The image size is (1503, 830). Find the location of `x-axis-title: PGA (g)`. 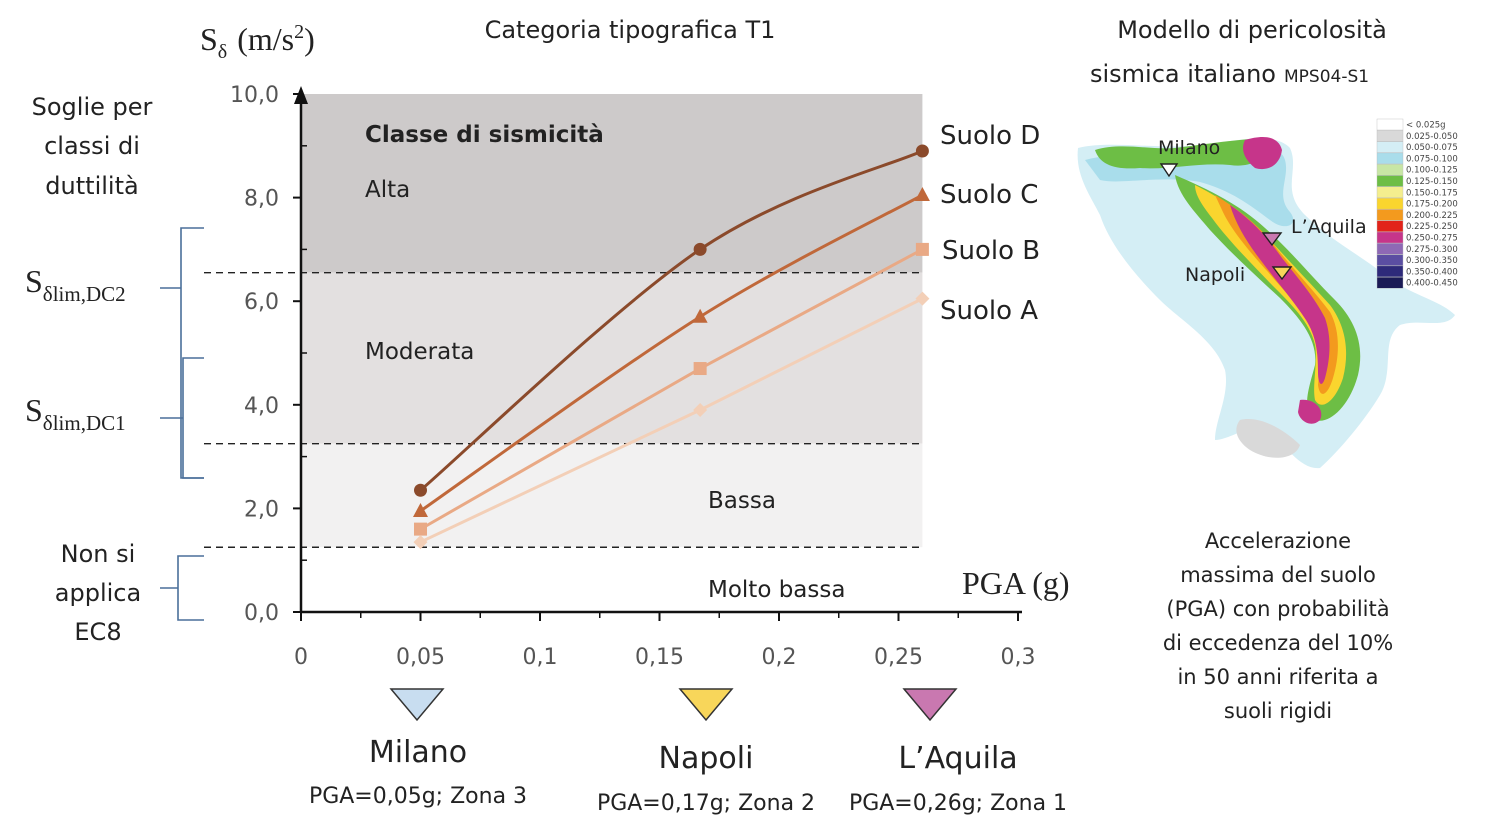

x-axis-title: PGA (g) is located at coordinates (1016, 583).